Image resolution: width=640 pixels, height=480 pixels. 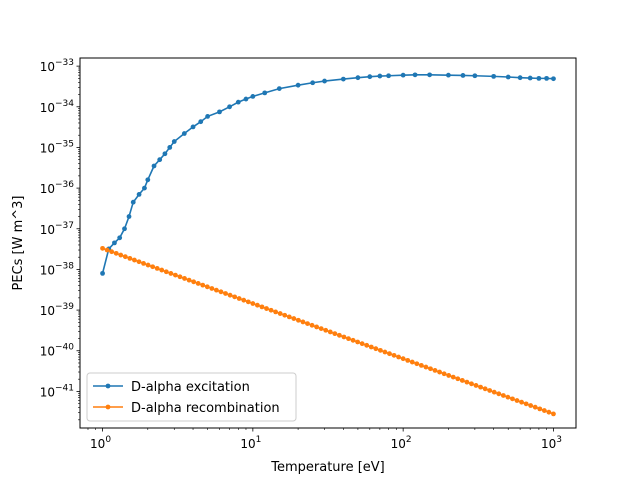 What do you see at coordinates (57, 351) in the screenshot?
I see `y-tick-label: 10−40` at bounding box center [57, 351].